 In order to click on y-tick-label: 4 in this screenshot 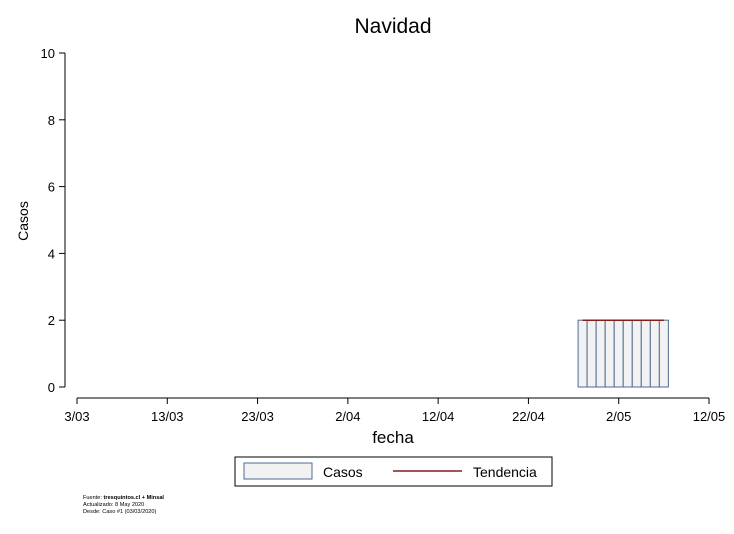, I will do `click(51, 253)`.